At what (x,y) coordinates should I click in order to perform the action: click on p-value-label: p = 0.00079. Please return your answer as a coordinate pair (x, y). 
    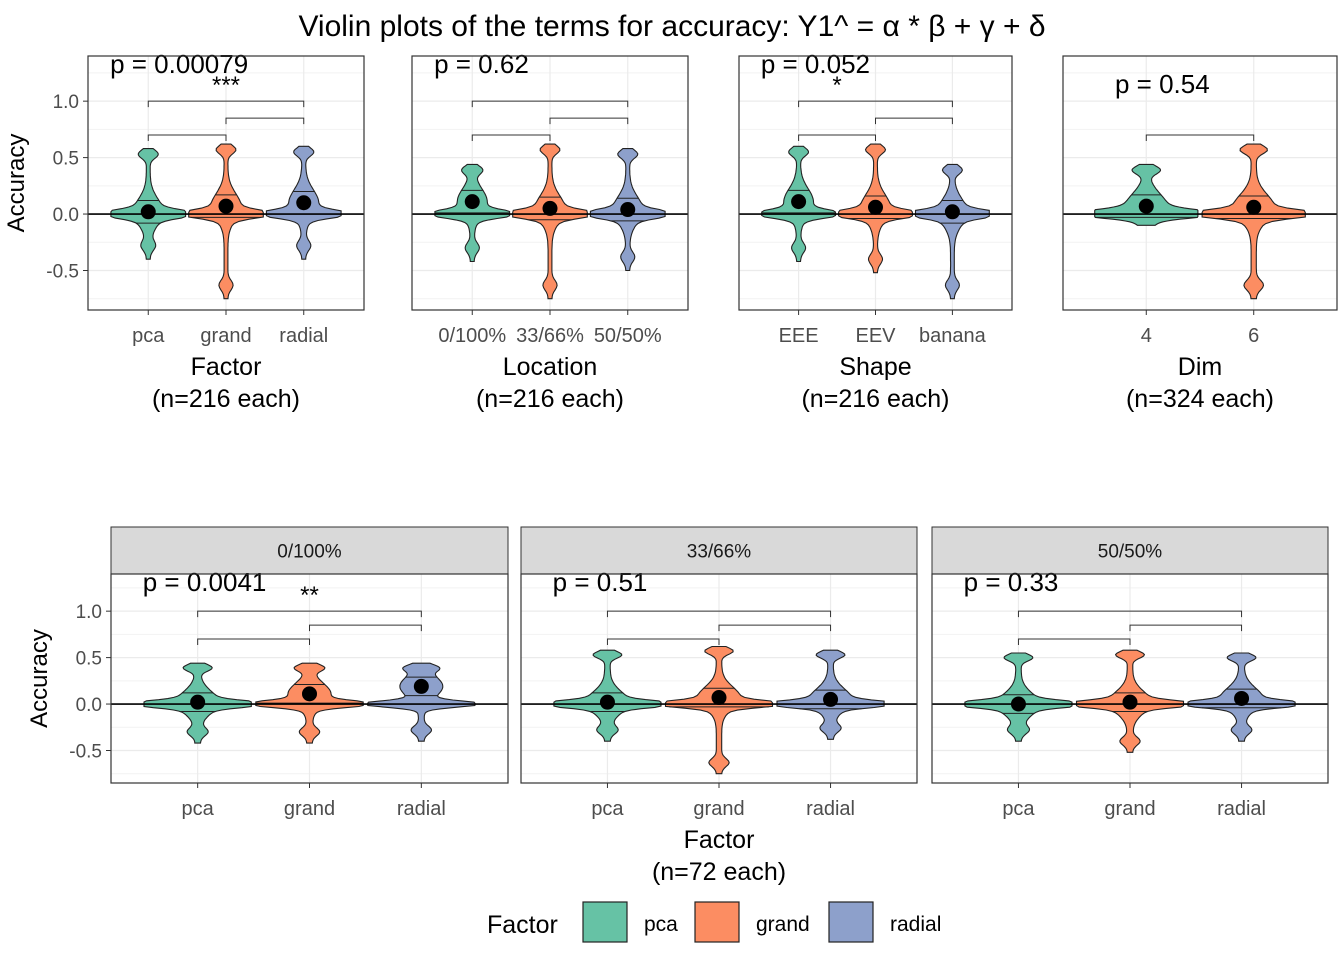
    Looking at the image, I should click on (179, 64).